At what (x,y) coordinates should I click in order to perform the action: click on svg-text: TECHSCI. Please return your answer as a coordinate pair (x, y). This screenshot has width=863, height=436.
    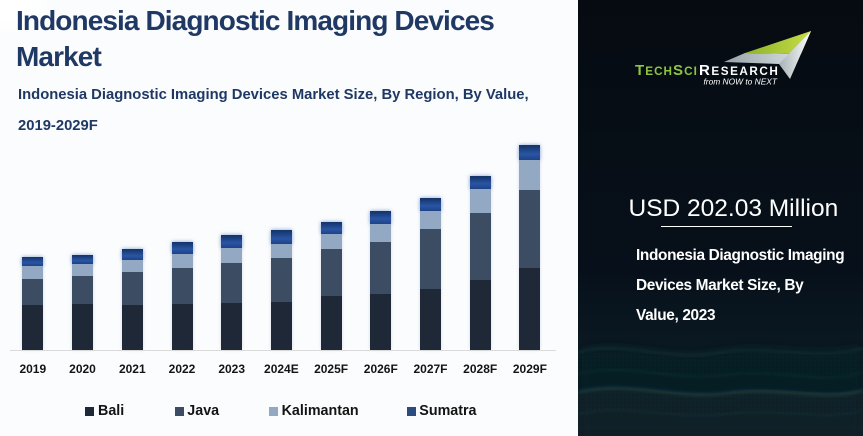
    Looking at the image, I should click on (666, 70).